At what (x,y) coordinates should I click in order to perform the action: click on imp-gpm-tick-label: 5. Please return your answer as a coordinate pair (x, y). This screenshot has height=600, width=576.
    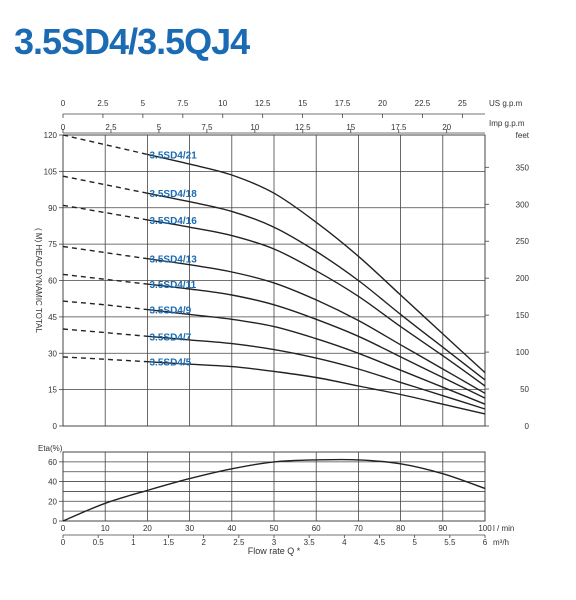
    Looking at the image, I should click on (159, 127).